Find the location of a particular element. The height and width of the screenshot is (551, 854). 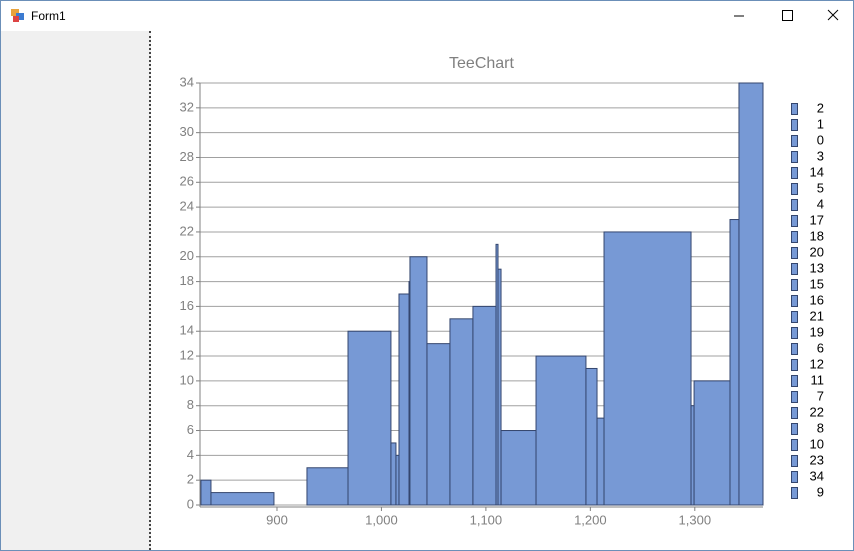

legend-label: 14 is located at coordinates (817, 171).